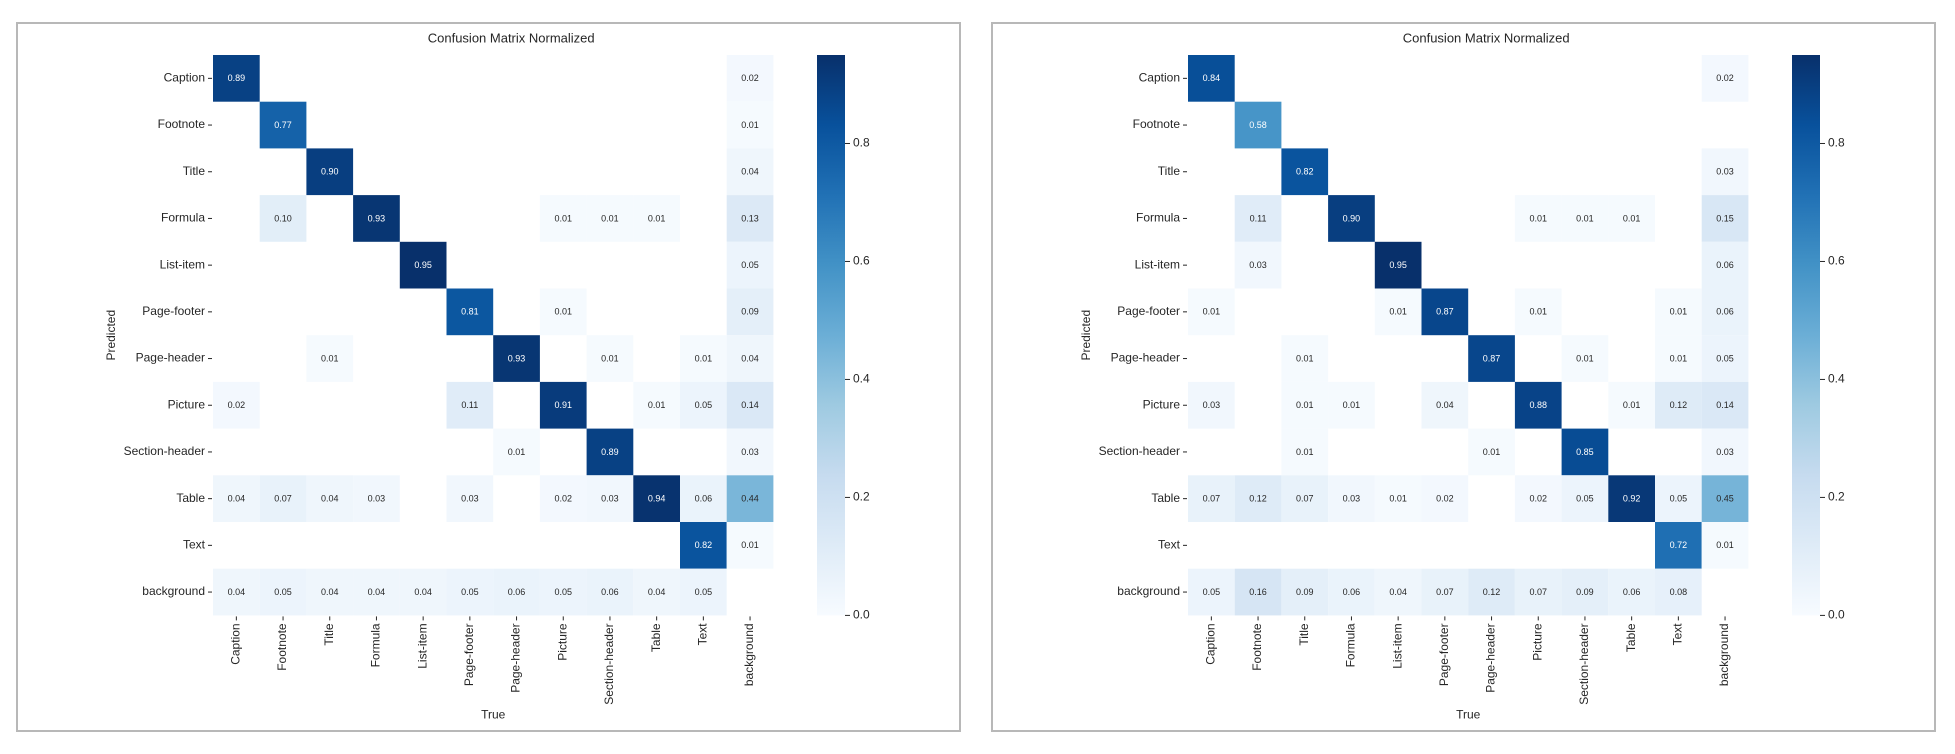  Describe the element at coordinates (422, 645) in the screenshot. I see `x-tick-label: List-item` at that location.